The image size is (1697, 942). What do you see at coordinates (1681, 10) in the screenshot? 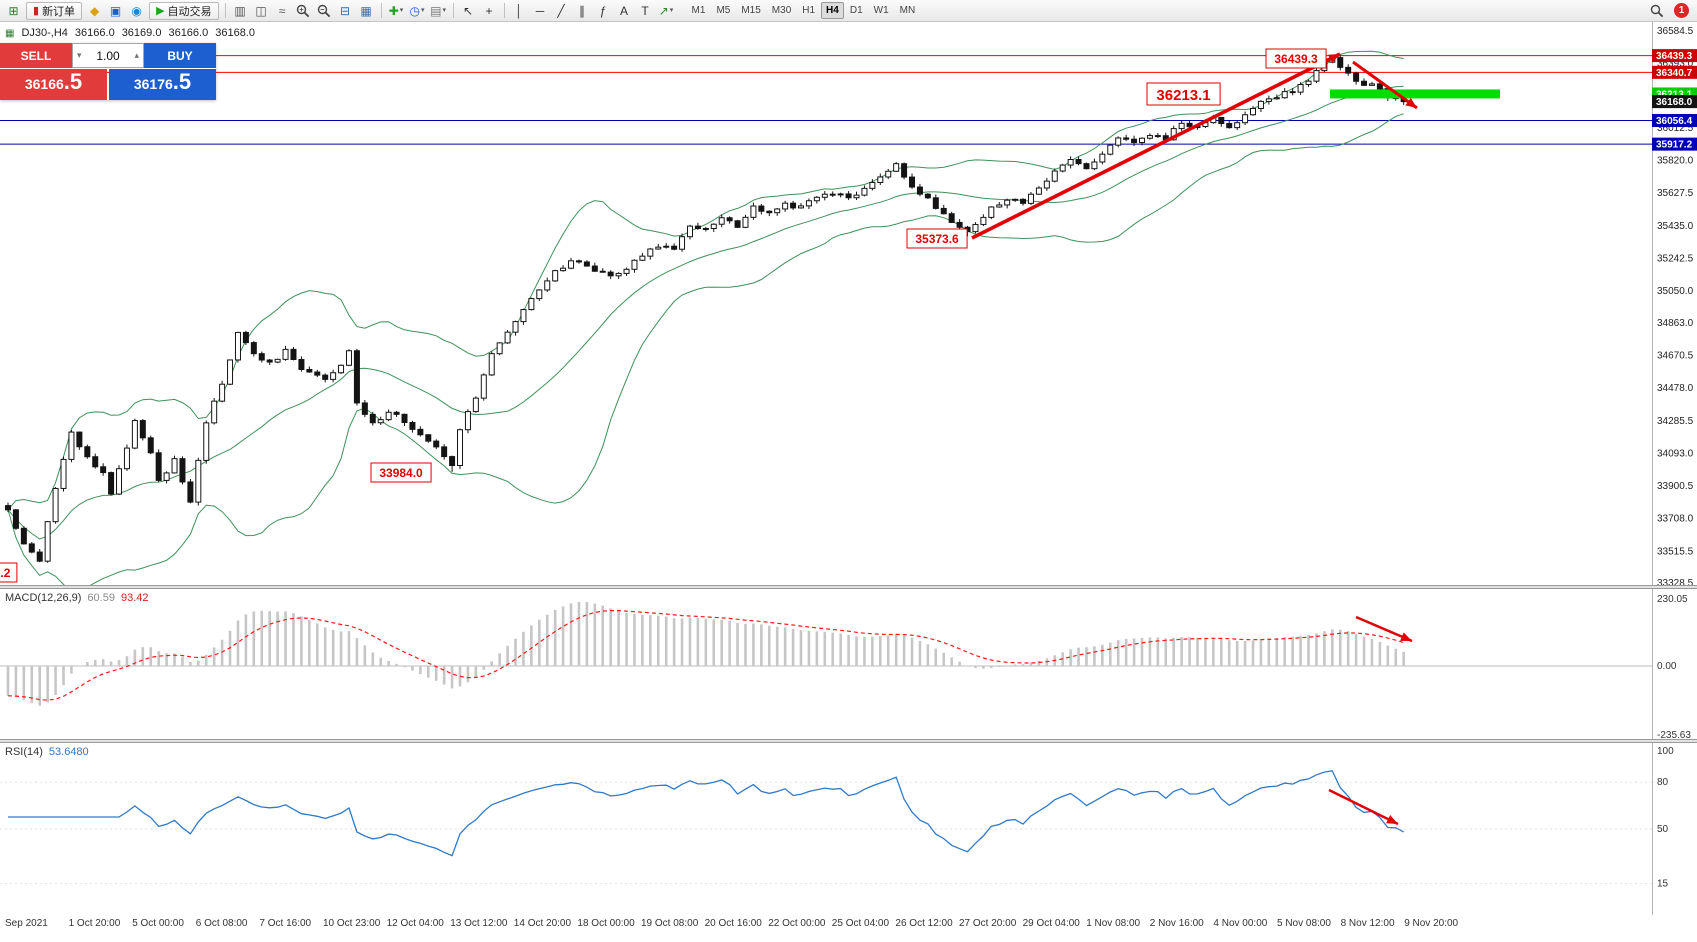
I see `notification-badge: 1` at bounding box center [1681, 10].